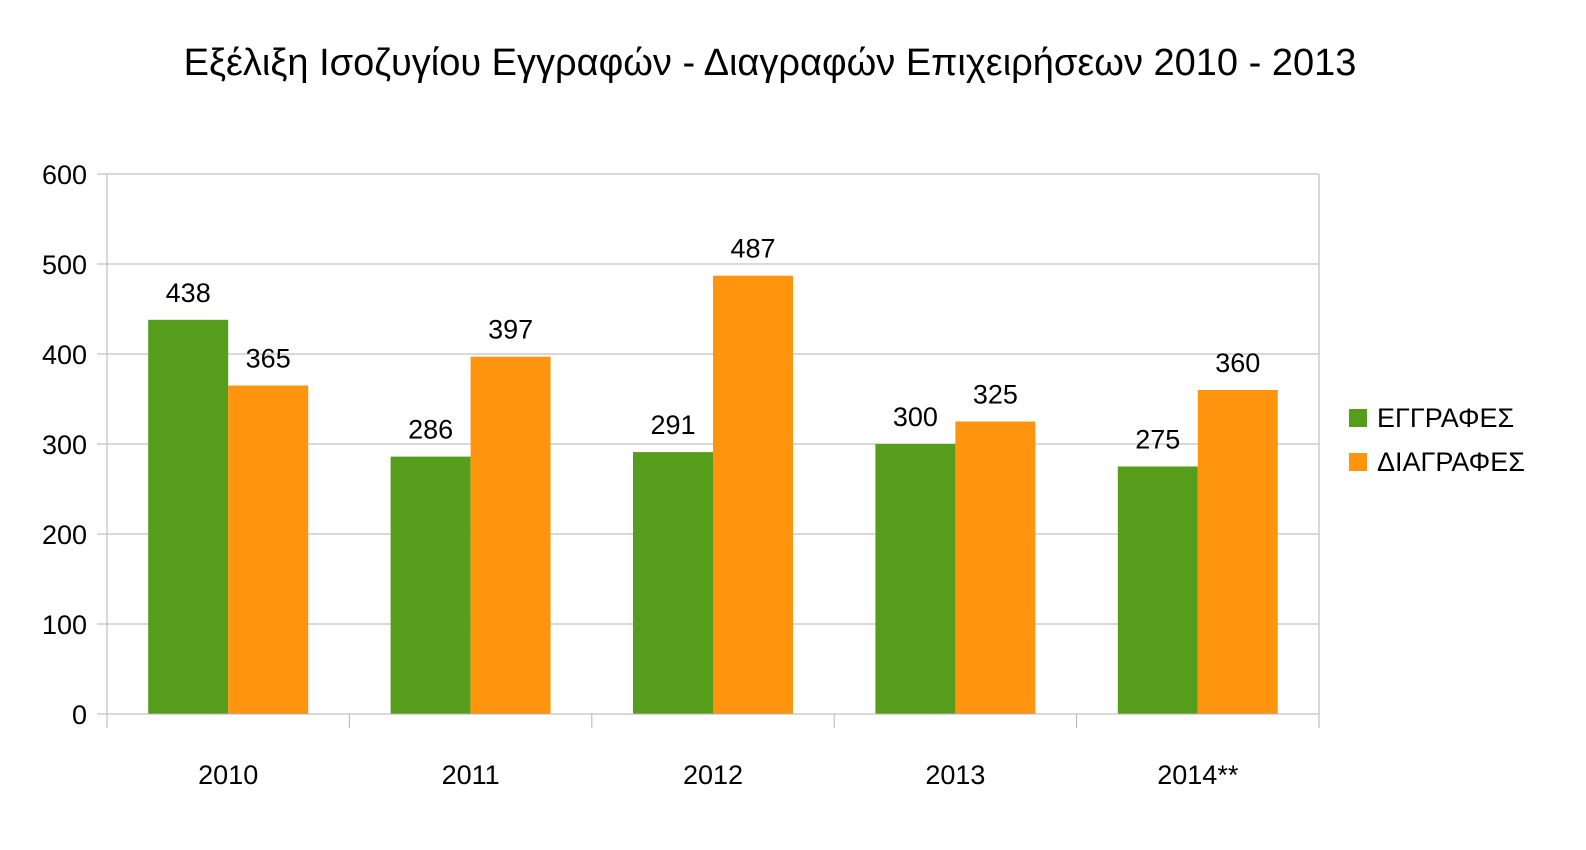 Image resolution: width=1586 pixels, height=850 pixels. What do you see at coordinates (1157, 440) in the screenshot?
I see `data-label: 275` at bounding box center [1157, 440].